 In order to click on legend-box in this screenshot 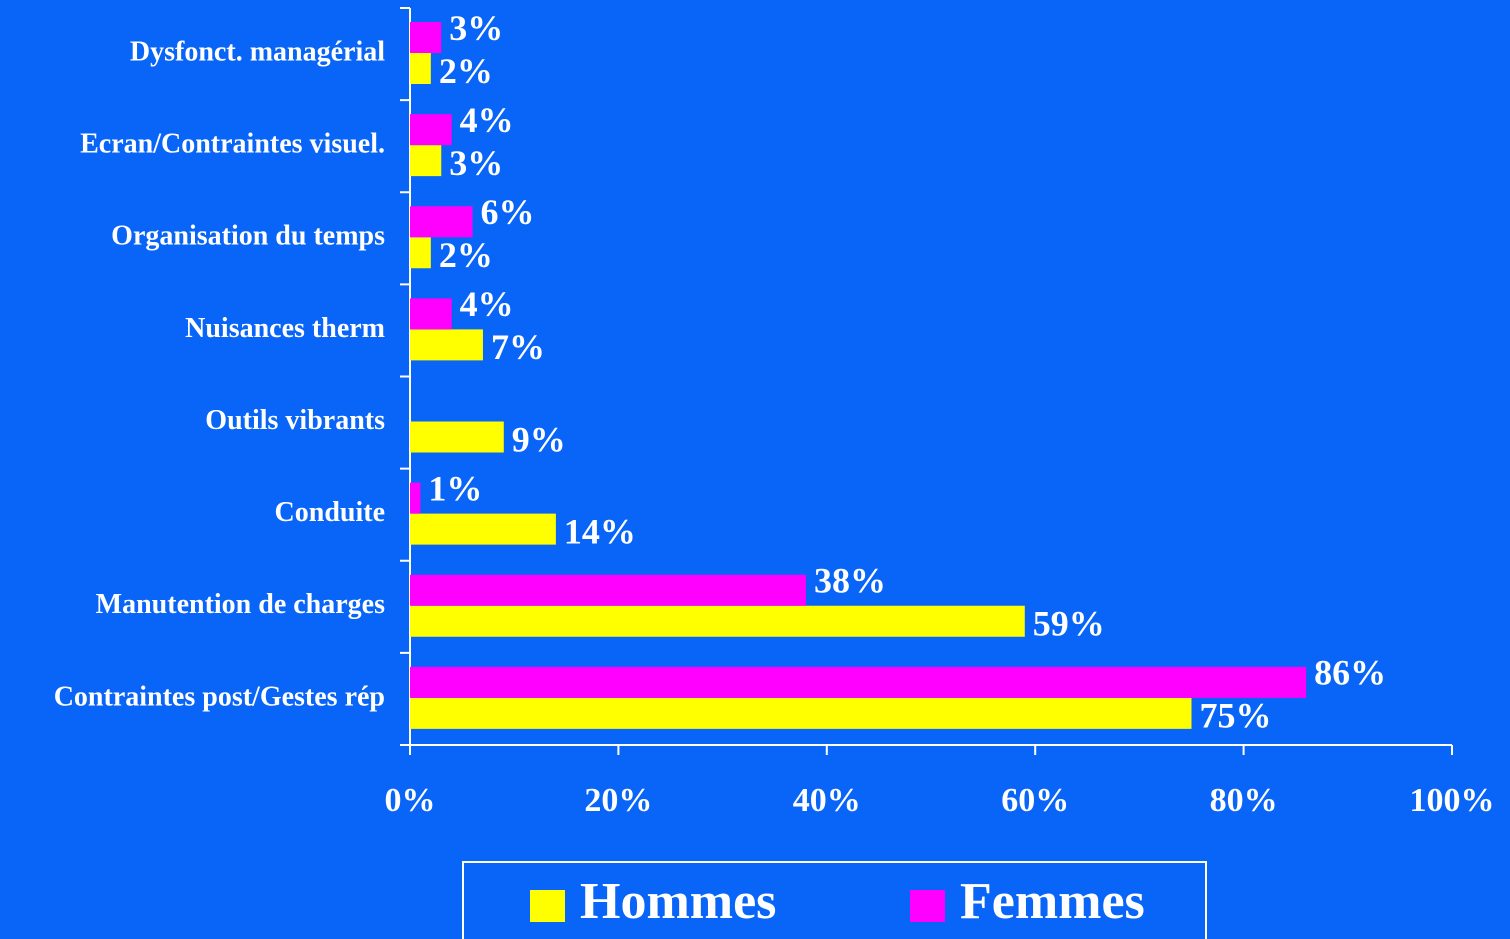, I will do `click(834, 900)`.